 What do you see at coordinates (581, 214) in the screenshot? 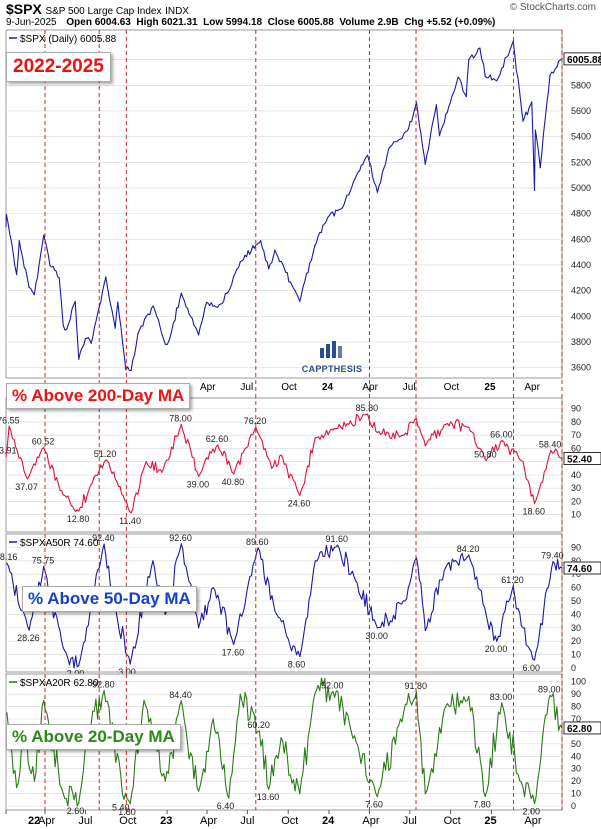
I see `y-tick-label: 4800` at bounding box center [581, 214].